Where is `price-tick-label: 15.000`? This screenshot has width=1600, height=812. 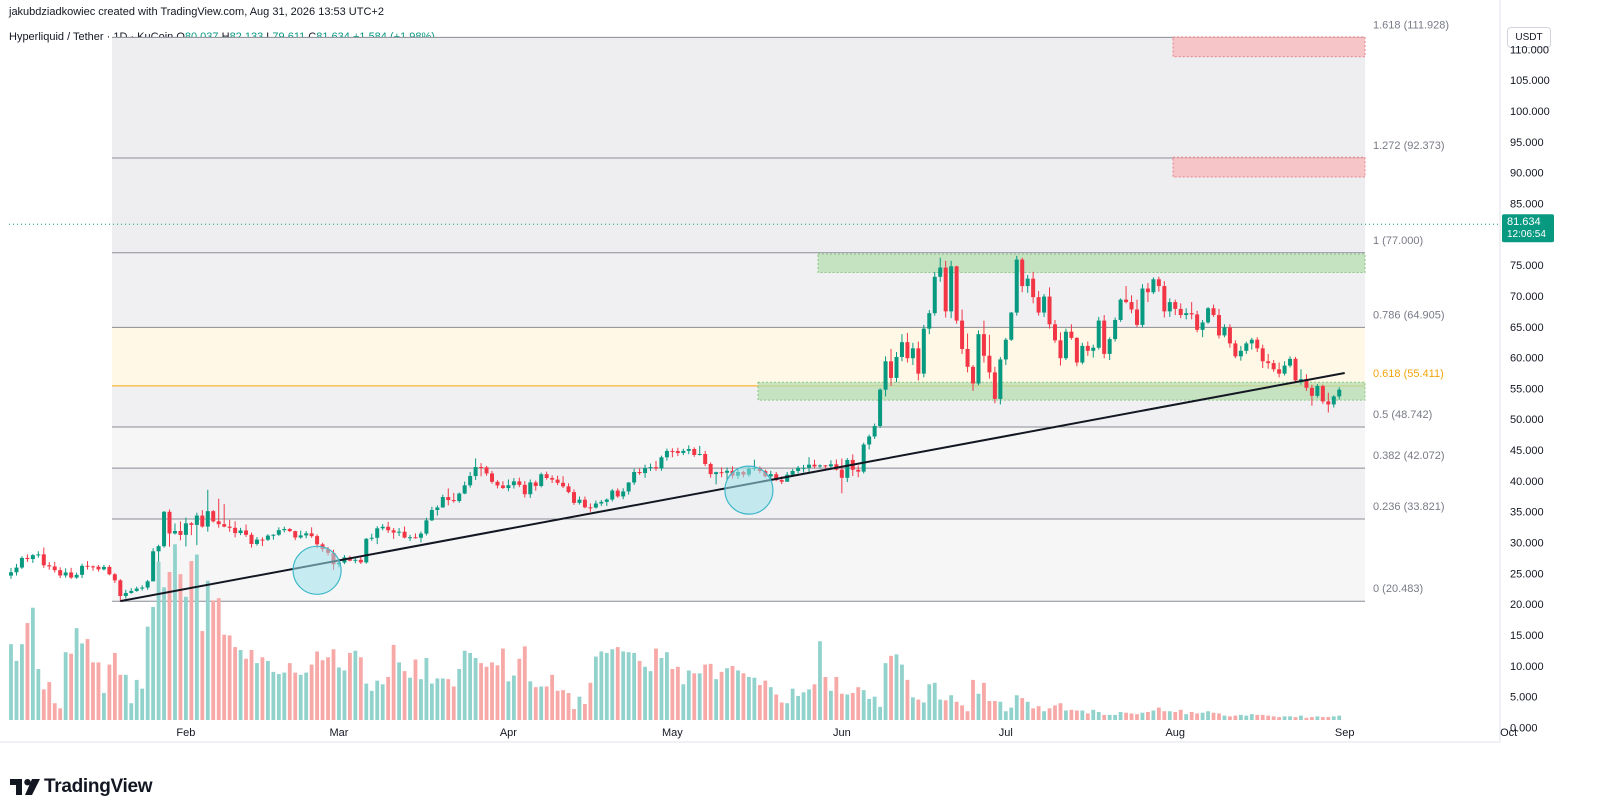 price-tick-label: 15.000 is located at coordinates (1527, 636).